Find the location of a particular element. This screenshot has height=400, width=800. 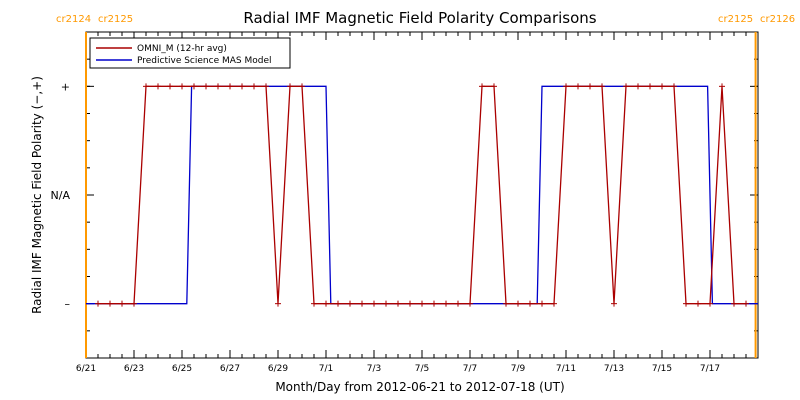

x-tick-label: 7/11 is located at coordinates (566, 369).